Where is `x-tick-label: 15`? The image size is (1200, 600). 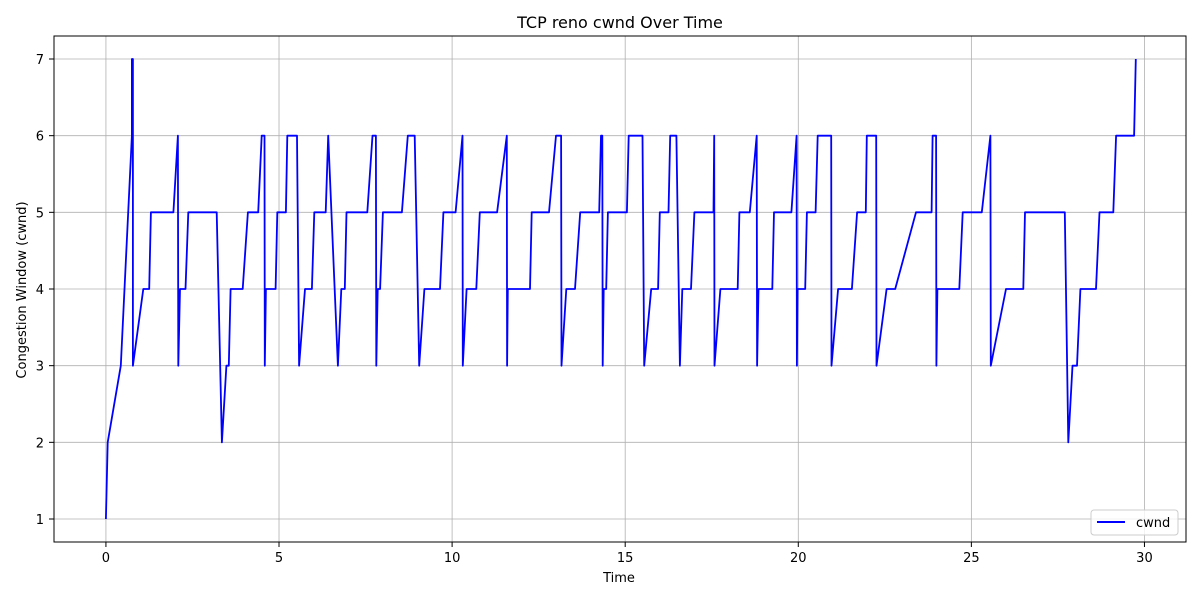
x-tick-label: 15 is located at coordinates (625, 558).